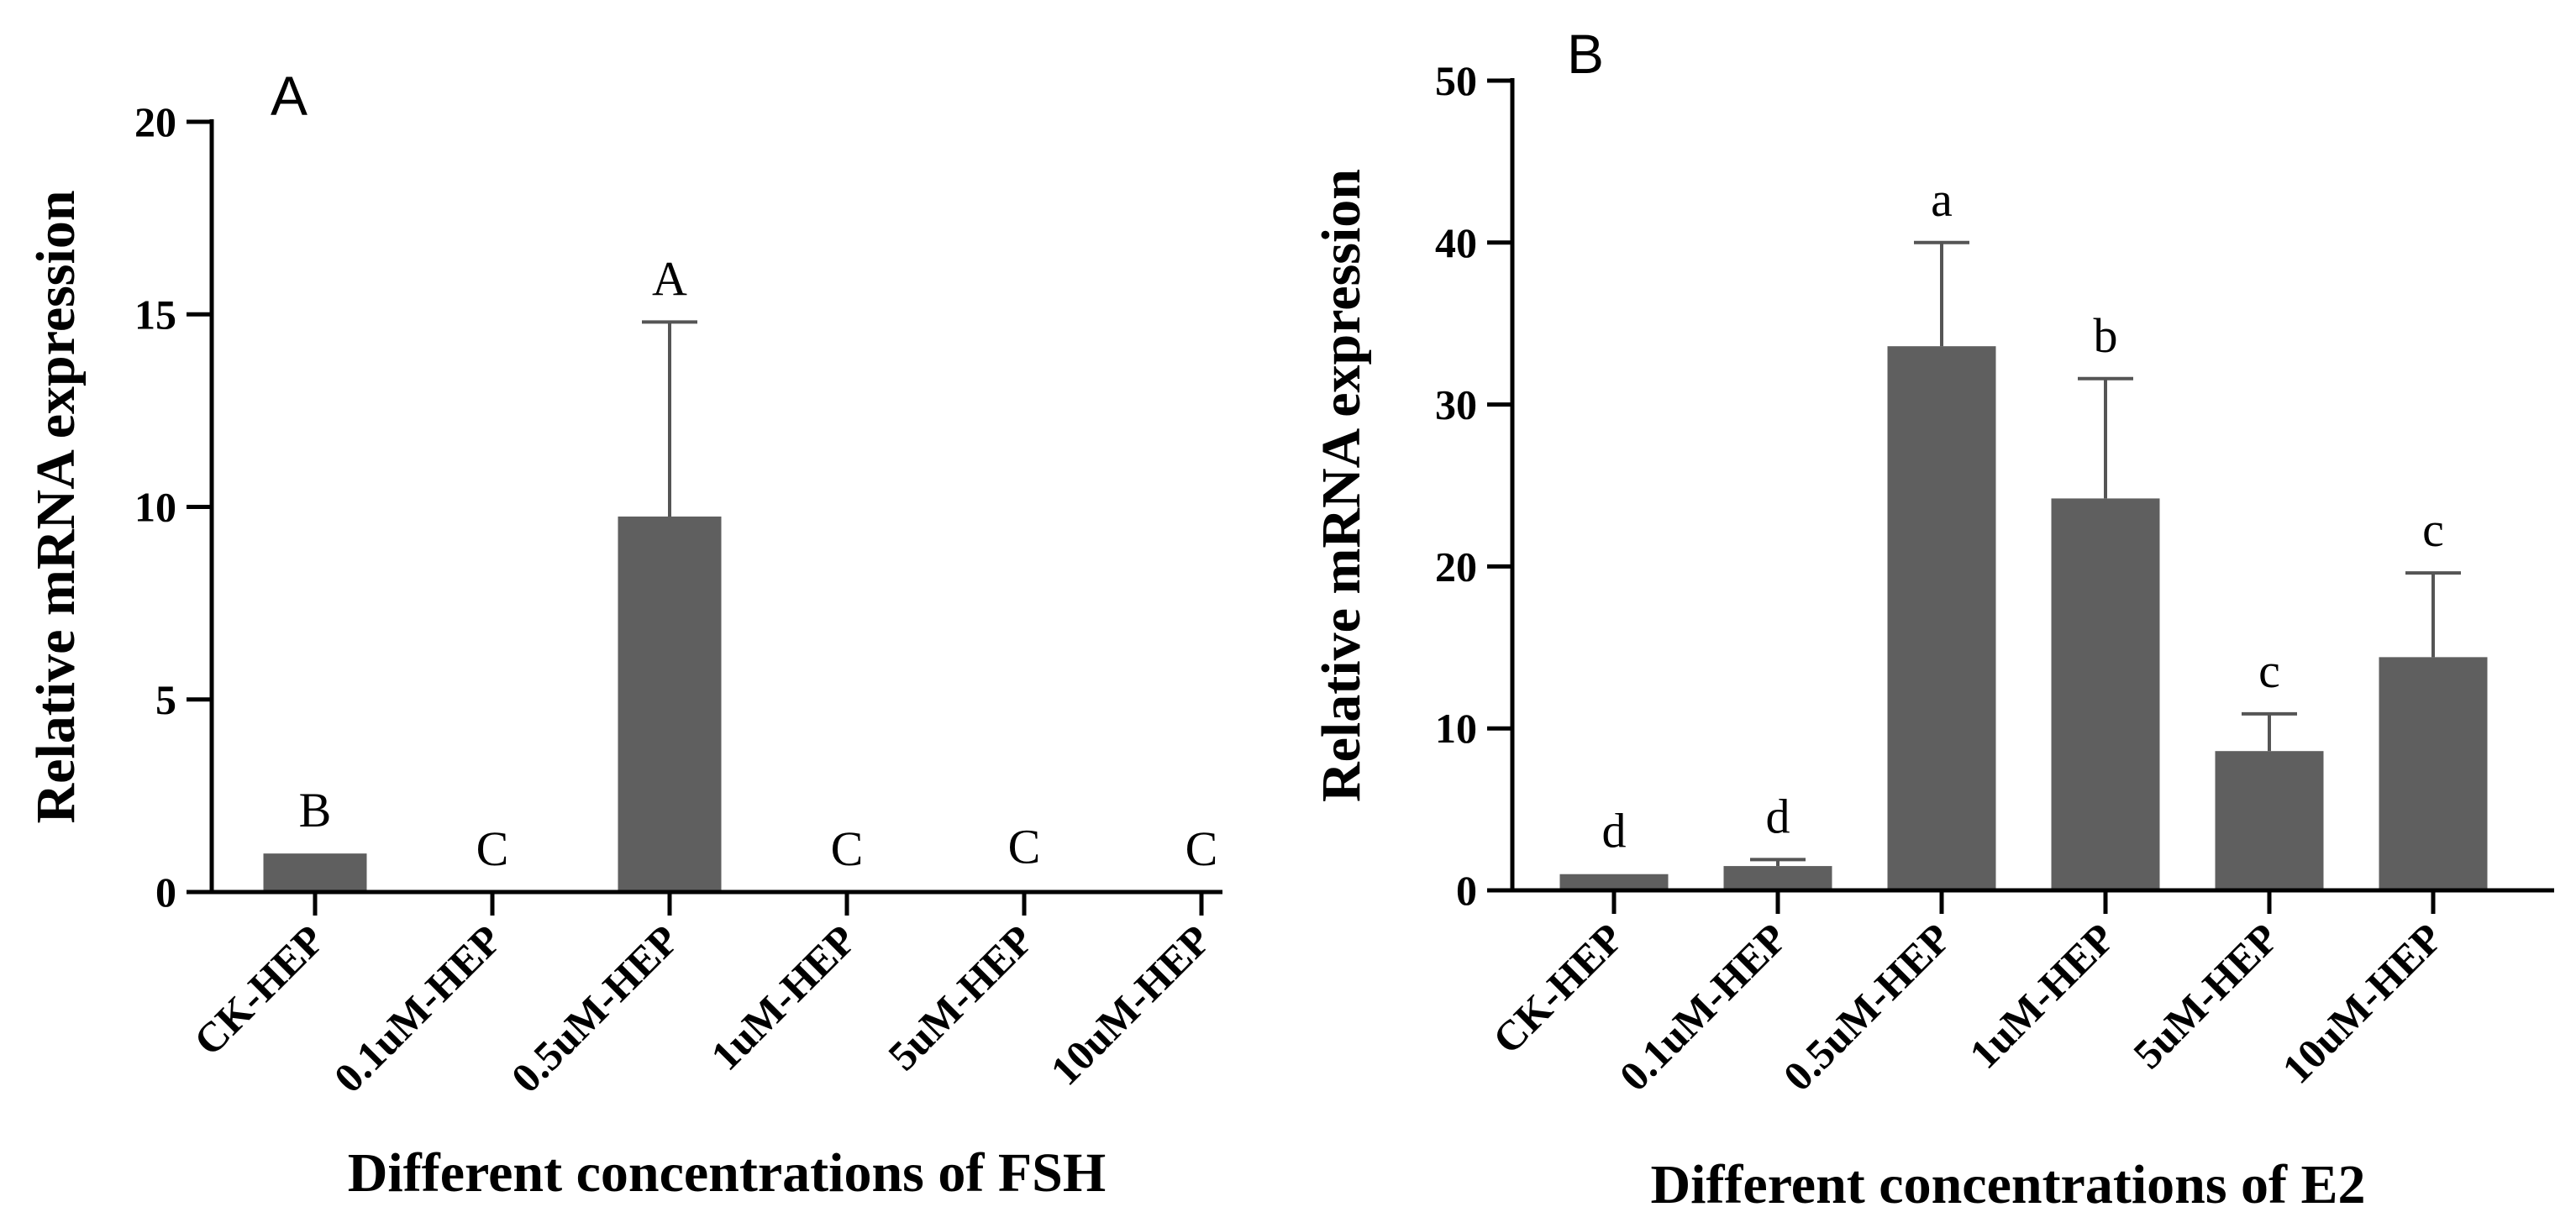 The width and height of the screenshot is (2576, 1228). What do you see at coordinates (783, 998) in the screenshot?
I see `panel-a-category-label: 1uM-HEP` at bounding box center [783, 998].